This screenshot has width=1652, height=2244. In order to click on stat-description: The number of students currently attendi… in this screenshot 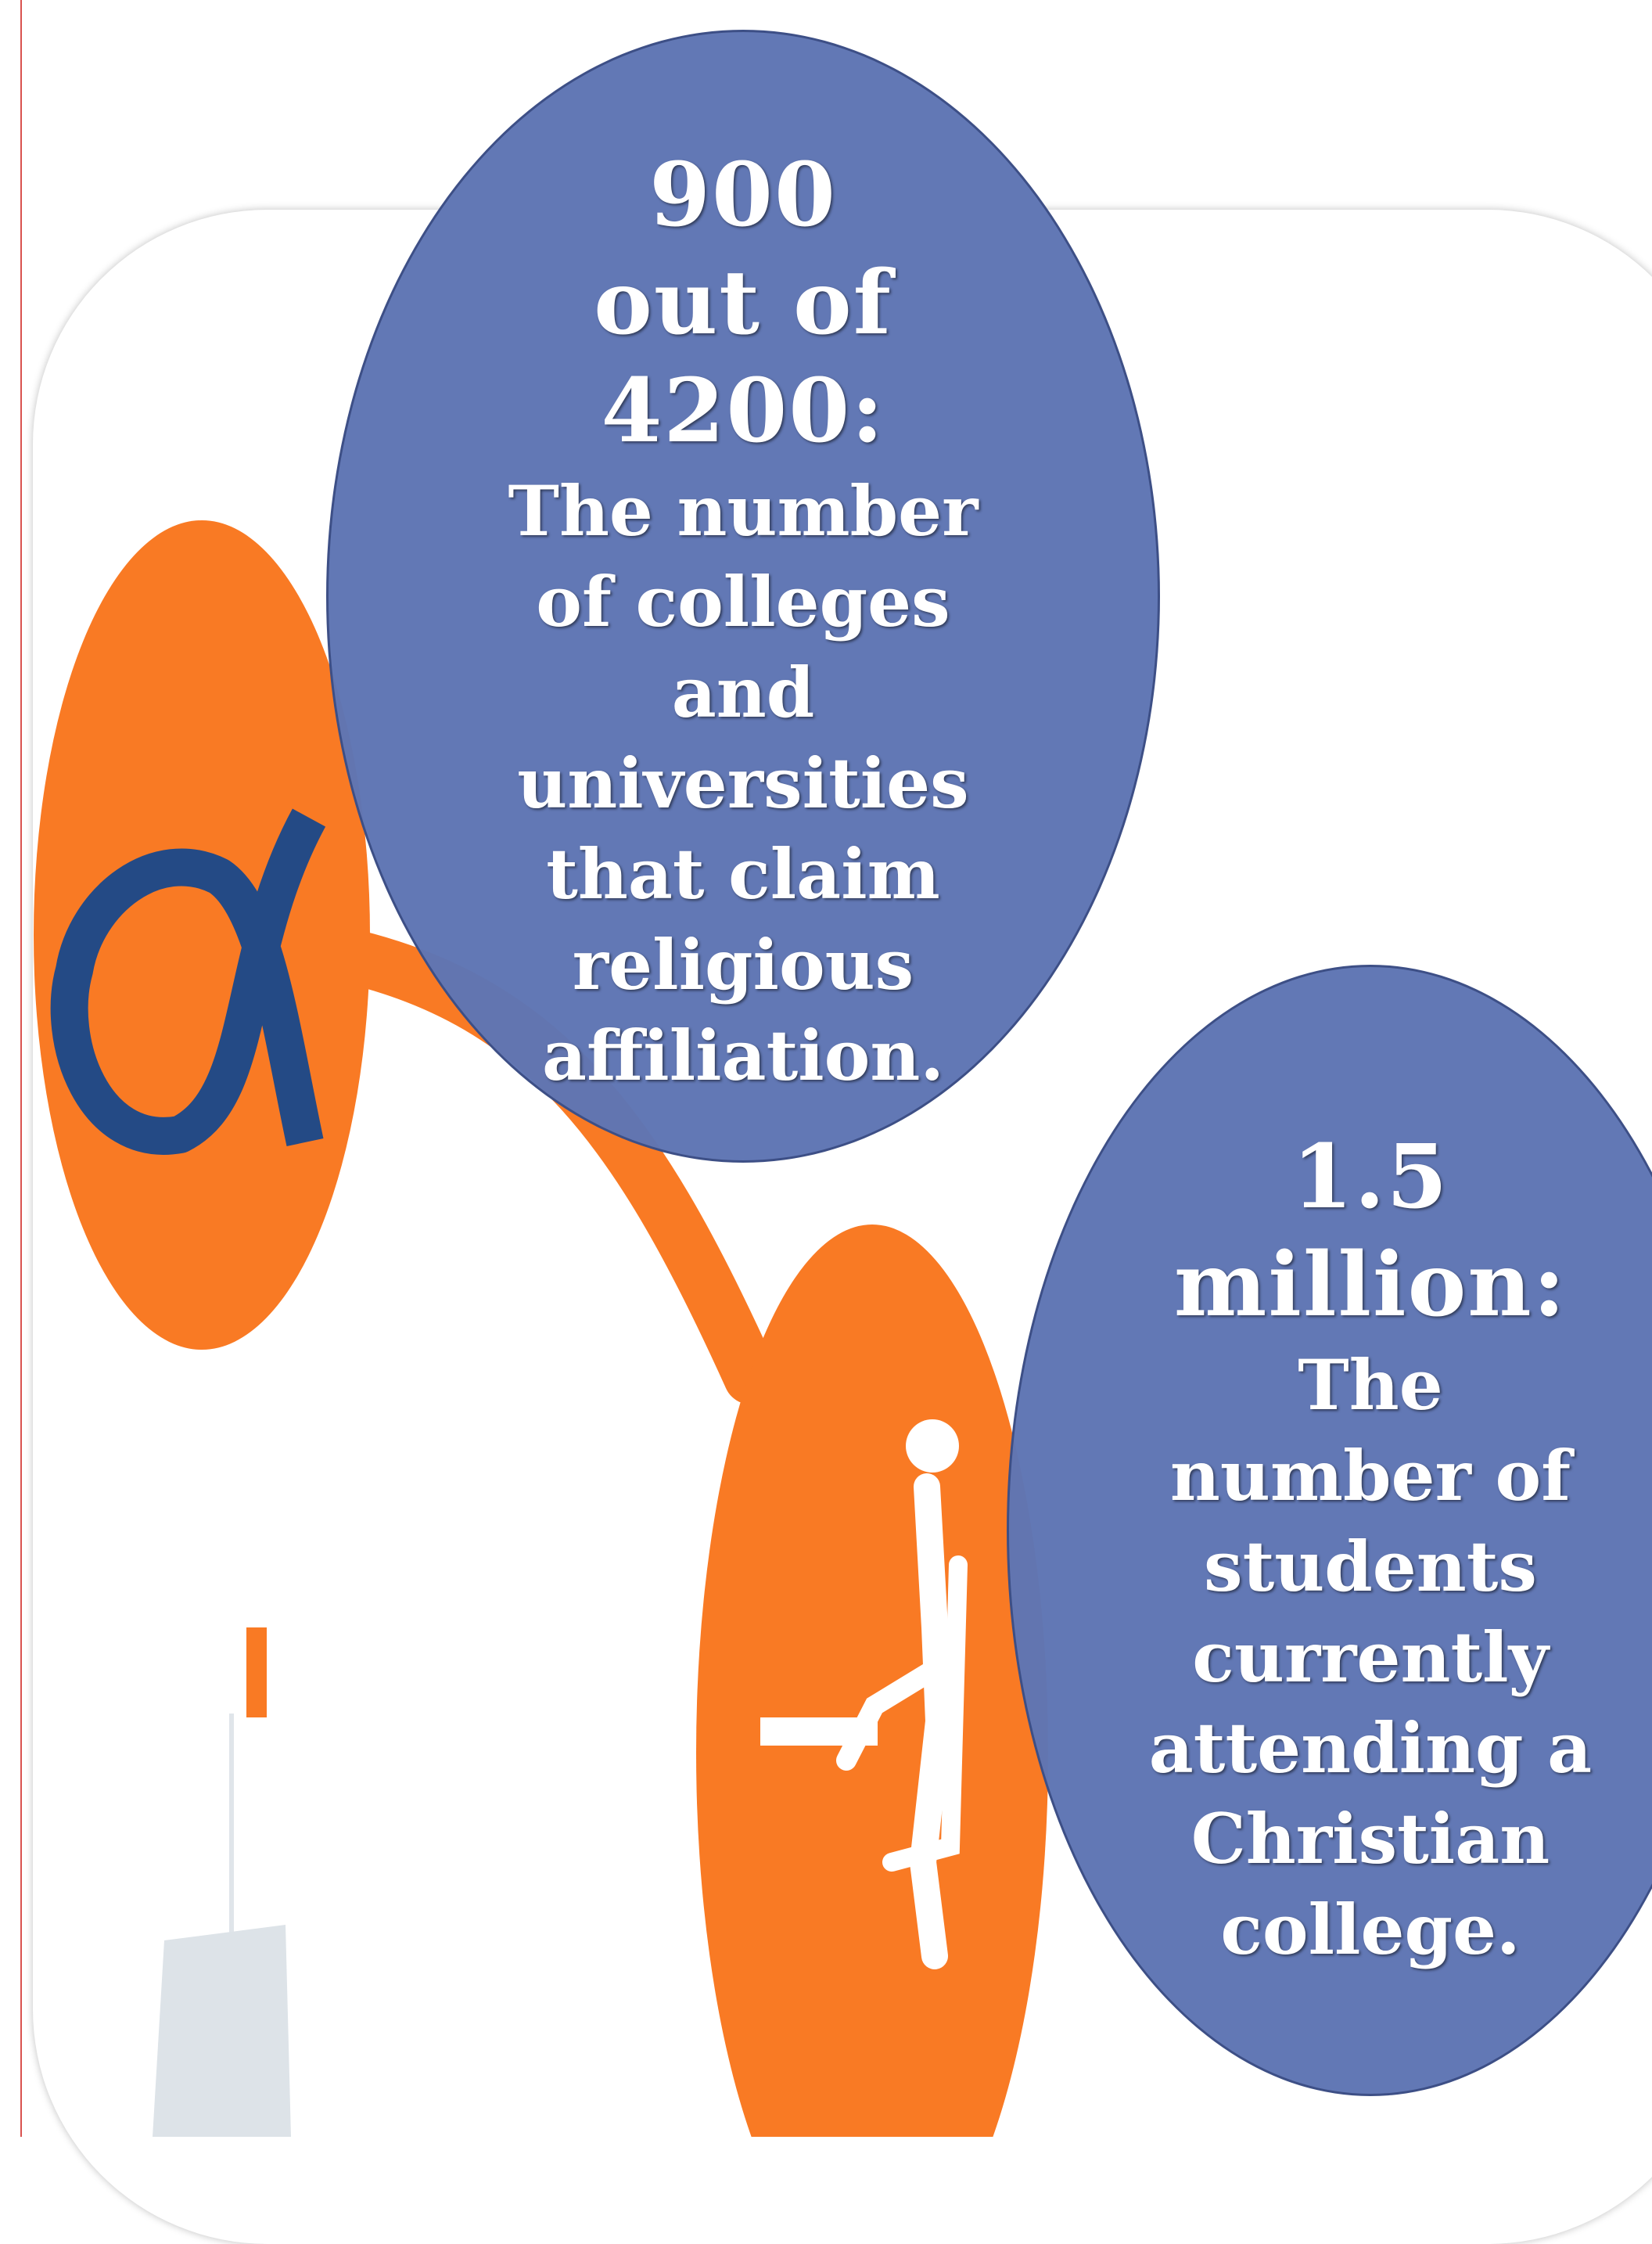, I will do `click(1370, 1657)`.